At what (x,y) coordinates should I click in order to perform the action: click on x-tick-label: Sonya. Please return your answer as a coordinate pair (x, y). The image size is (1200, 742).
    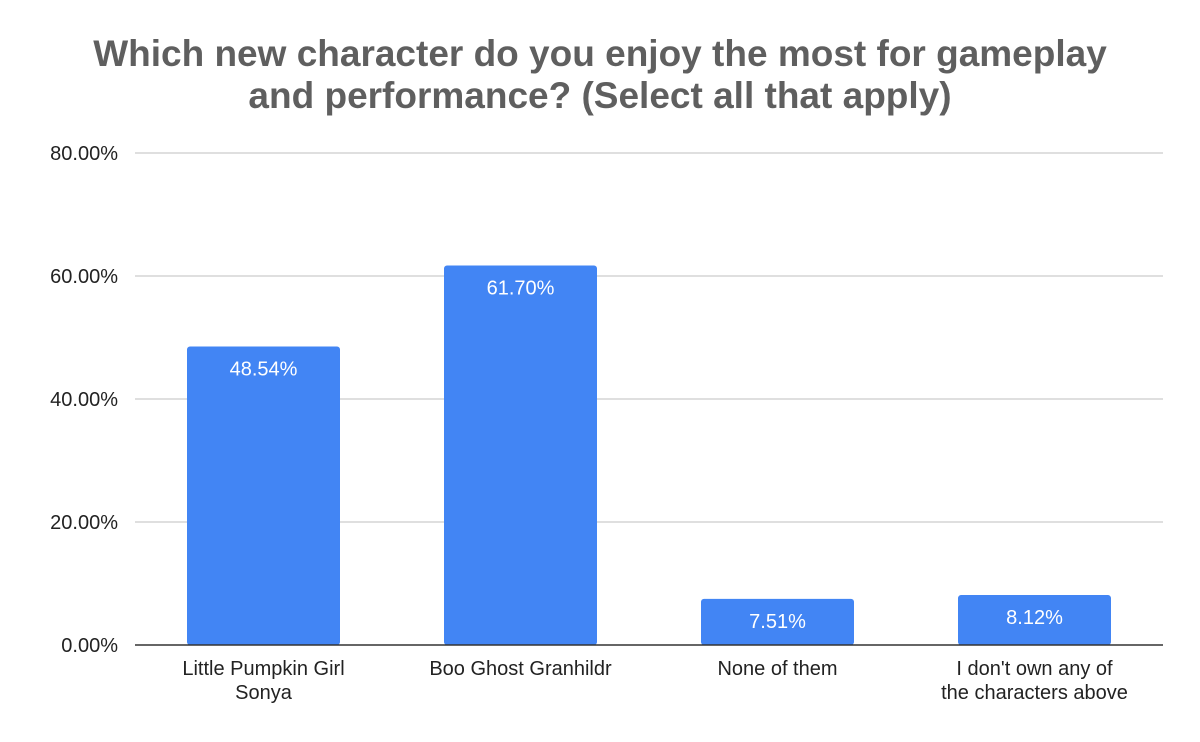
    Looking at the image, I should click on (264, 693).